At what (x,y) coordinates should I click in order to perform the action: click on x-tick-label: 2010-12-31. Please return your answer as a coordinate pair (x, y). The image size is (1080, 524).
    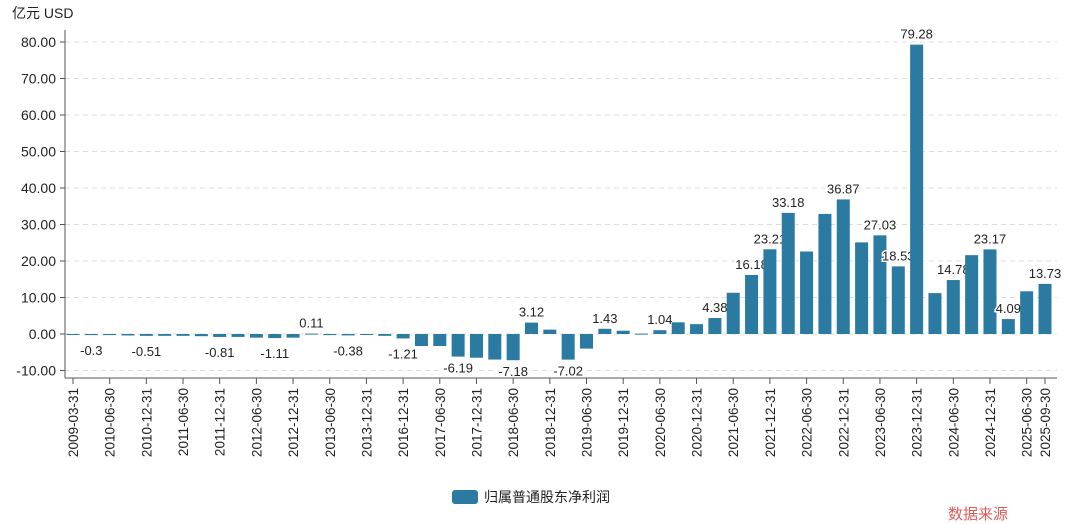
    Looking at the image, I should click on (146, 422).